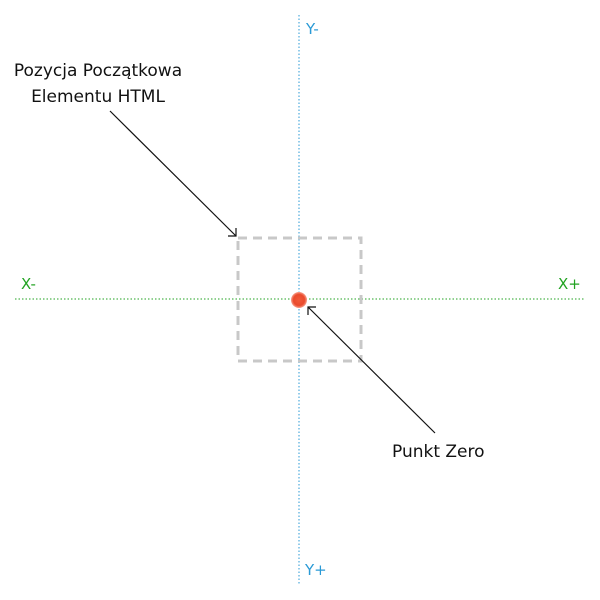 The image size is (600, 600). I want to click on zero-point-arrow-head-icon, so click(311, 310).